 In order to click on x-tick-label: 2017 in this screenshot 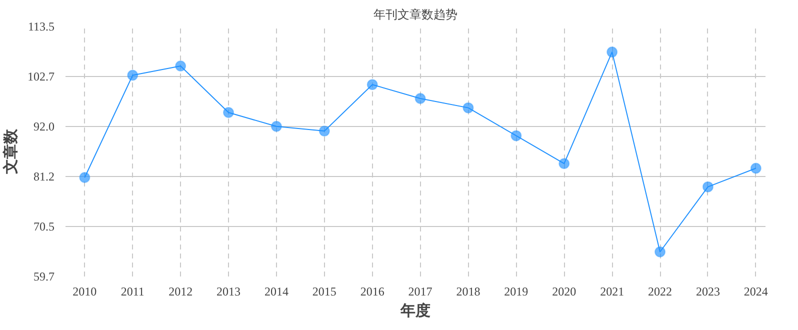, I will do `click(420, 291)`.